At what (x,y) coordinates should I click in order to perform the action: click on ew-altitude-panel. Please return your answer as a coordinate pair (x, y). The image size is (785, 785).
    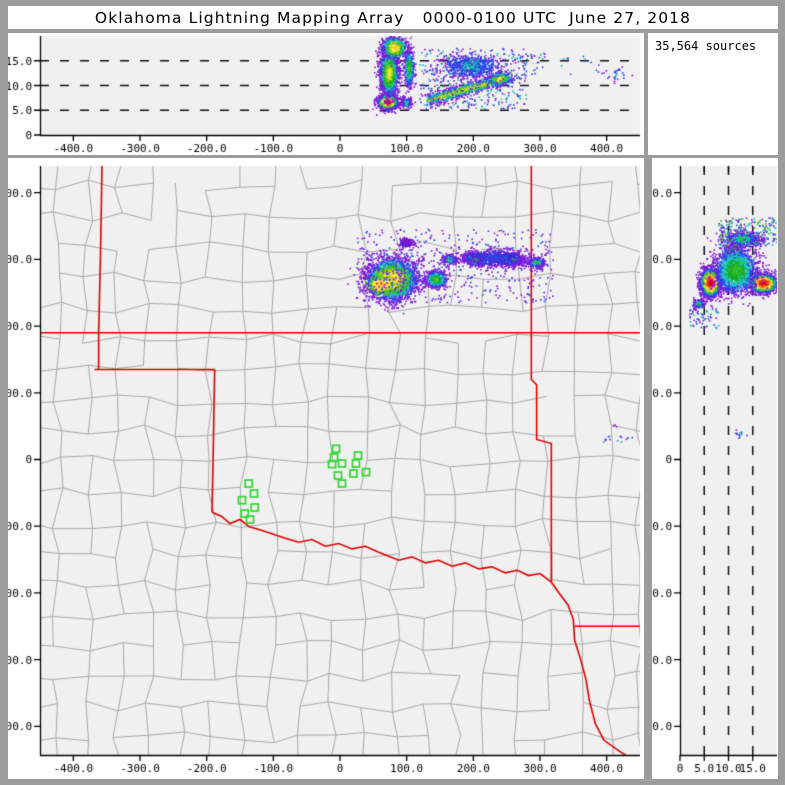
    Looking at the image, I should click on (326, 94).